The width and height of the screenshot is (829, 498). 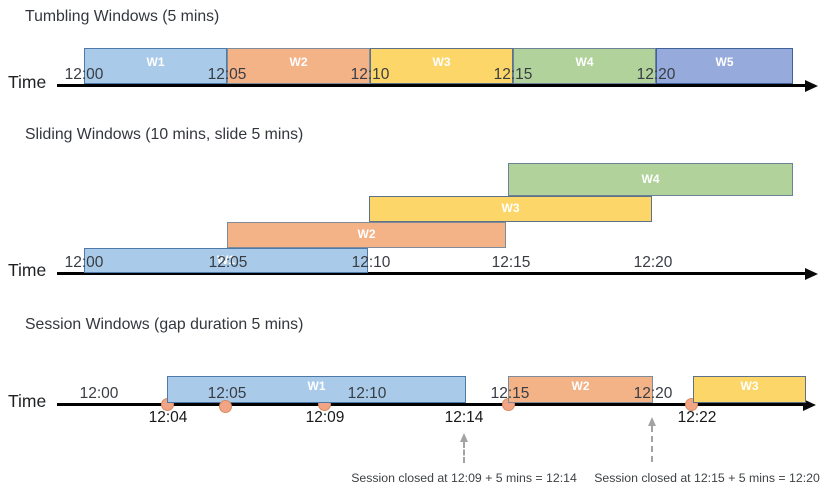 I want to click on annotation-text: Session closed at 12:15 + 5 mins = 12:20, so click(x=707, y=478).